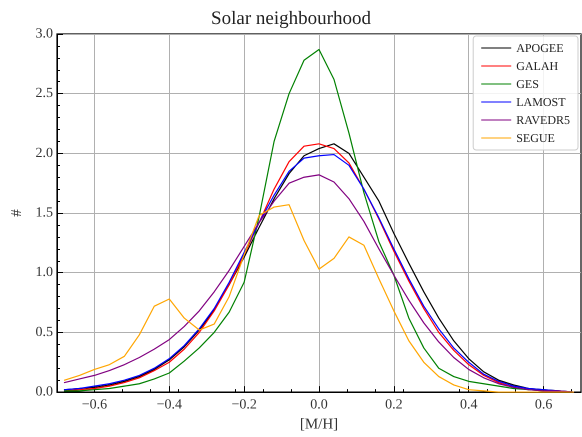 This screenshot has height=437, width=582. Describe the element at coordinates (44, 94) in the screenshot. I see `y-tick-label: 2.5` at that location.